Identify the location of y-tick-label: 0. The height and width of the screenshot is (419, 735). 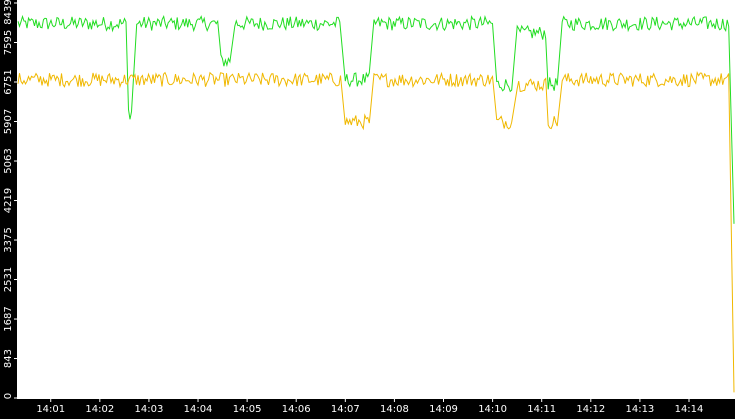
(8, 396).